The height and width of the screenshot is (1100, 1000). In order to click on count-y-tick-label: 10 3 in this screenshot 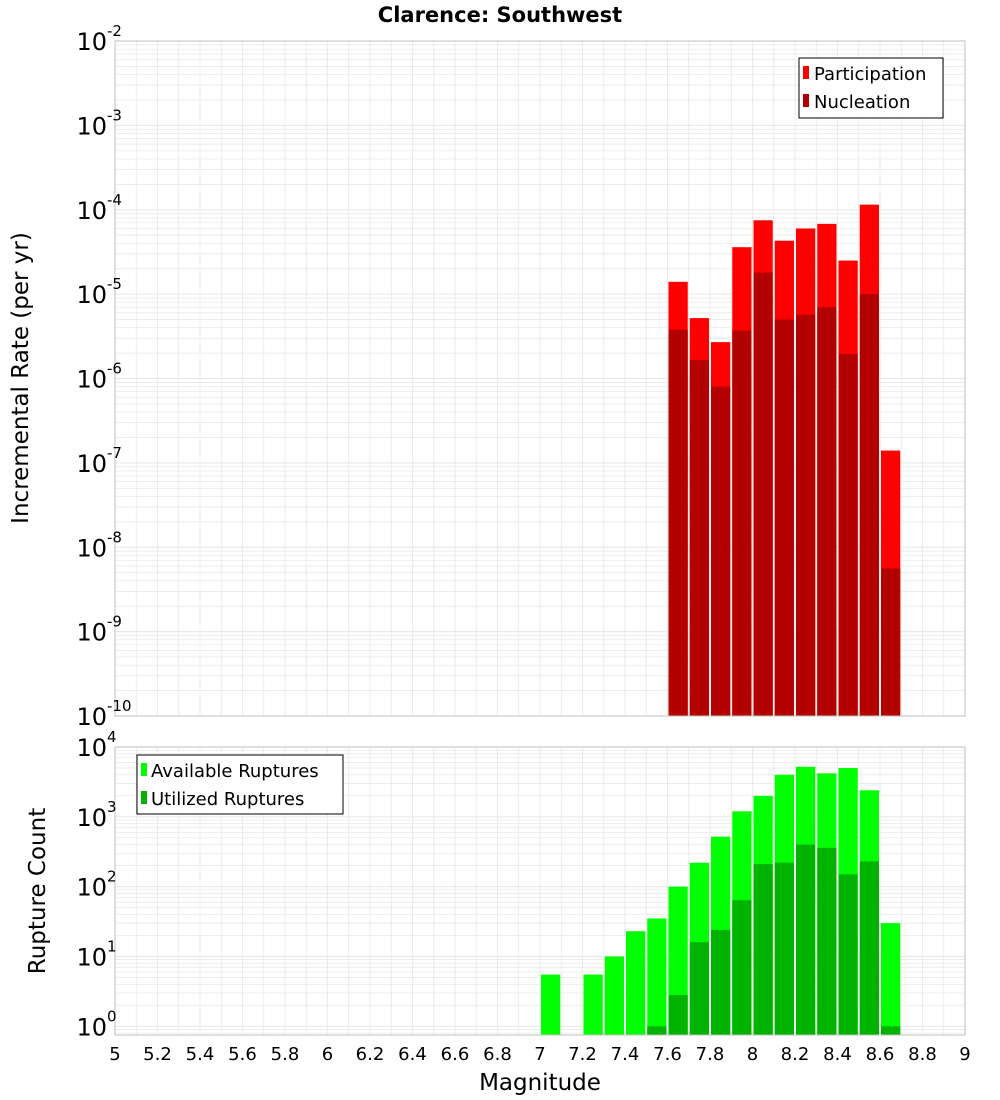, I will do `click(96, 815)`.